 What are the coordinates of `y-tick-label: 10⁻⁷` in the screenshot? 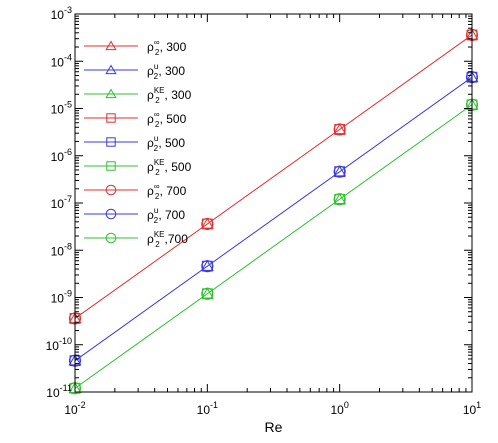 It's located at (61, 202).